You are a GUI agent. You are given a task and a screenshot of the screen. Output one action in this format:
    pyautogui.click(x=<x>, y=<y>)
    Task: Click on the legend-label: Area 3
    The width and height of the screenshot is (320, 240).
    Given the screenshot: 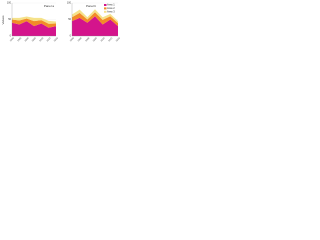 What is the action you would take?
    pyautogui.click(x=111, y=11)
    